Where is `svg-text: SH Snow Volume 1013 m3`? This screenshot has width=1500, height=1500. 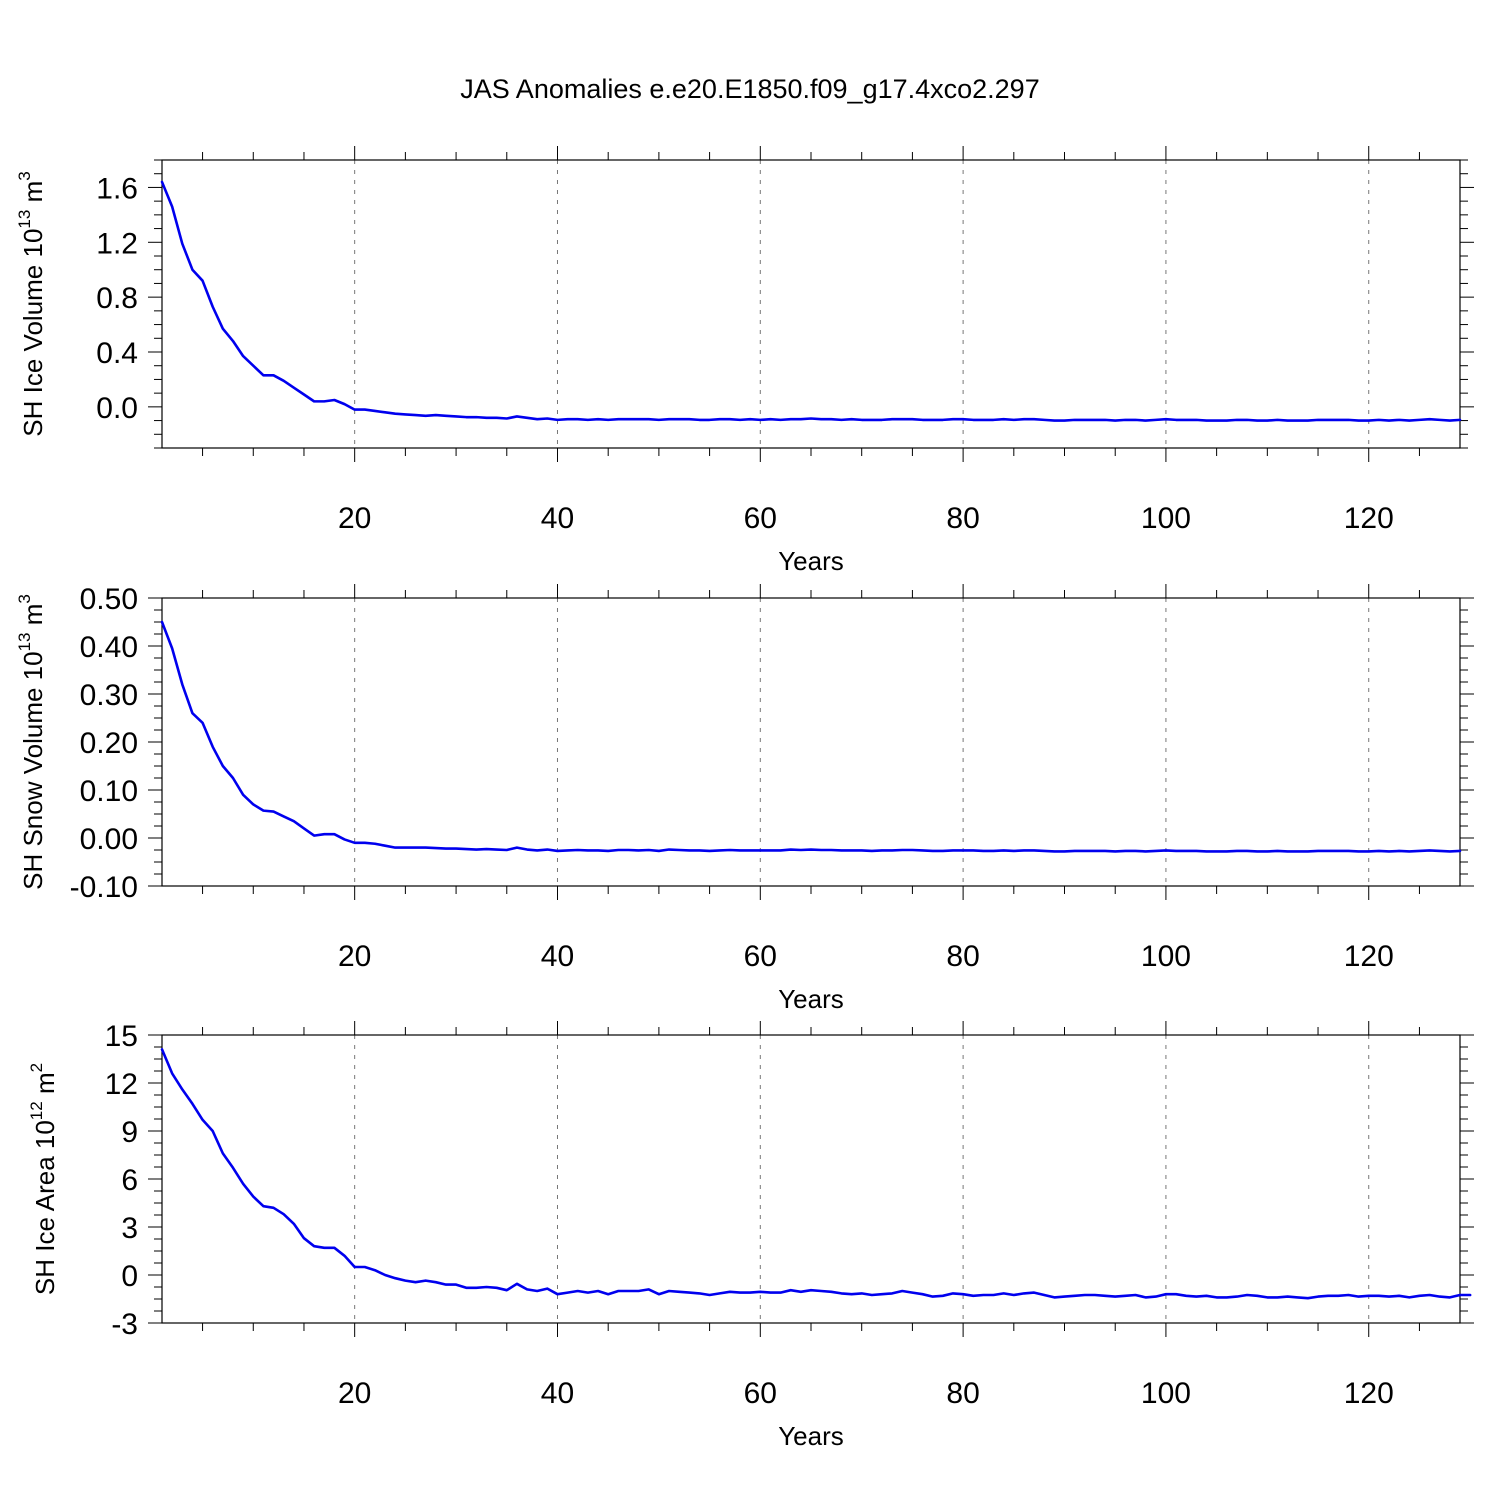
svg-text: SH Snow Volume 1013 m3 is located at coordinates (31, 742).